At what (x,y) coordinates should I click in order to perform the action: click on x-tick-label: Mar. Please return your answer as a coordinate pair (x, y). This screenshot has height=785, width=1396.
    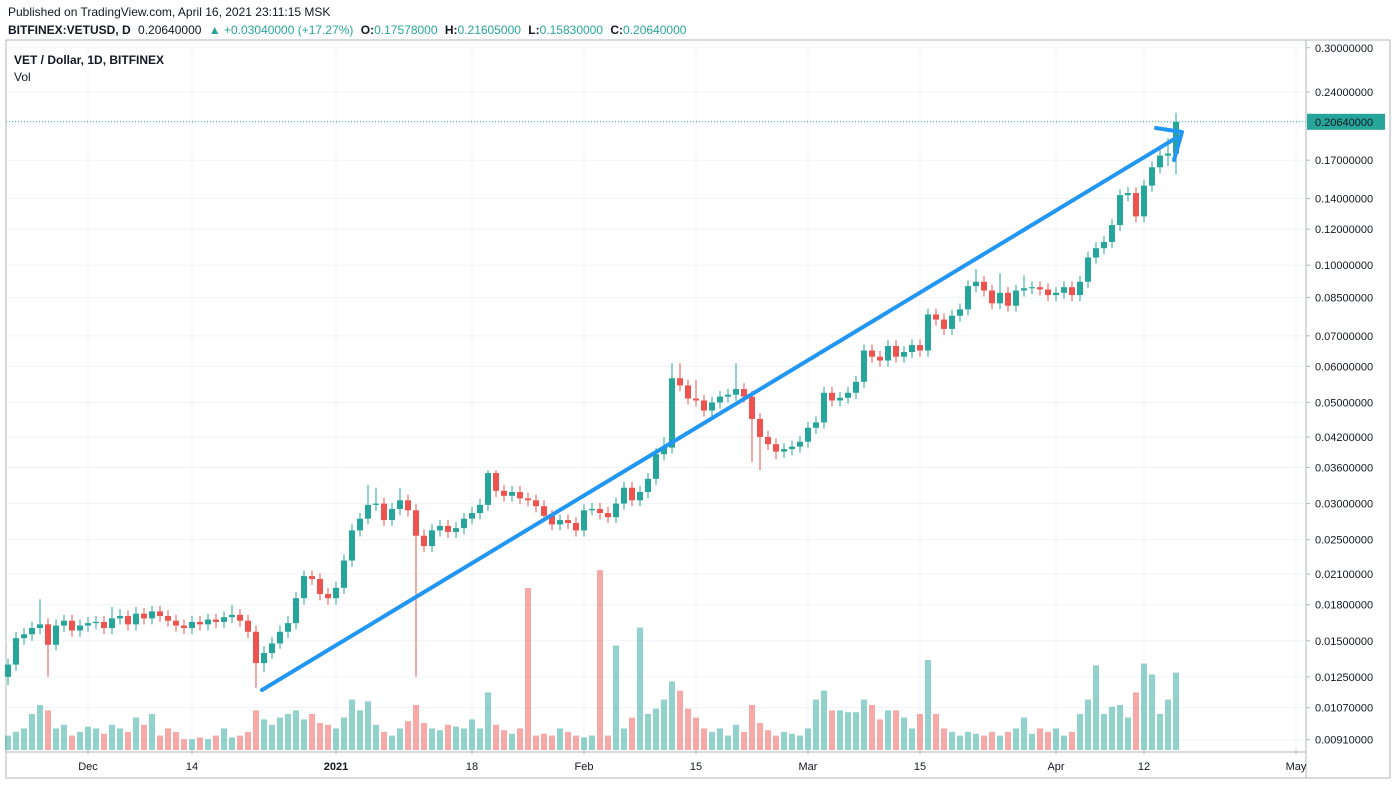
    Looking at the image, I should click on (808, 767).